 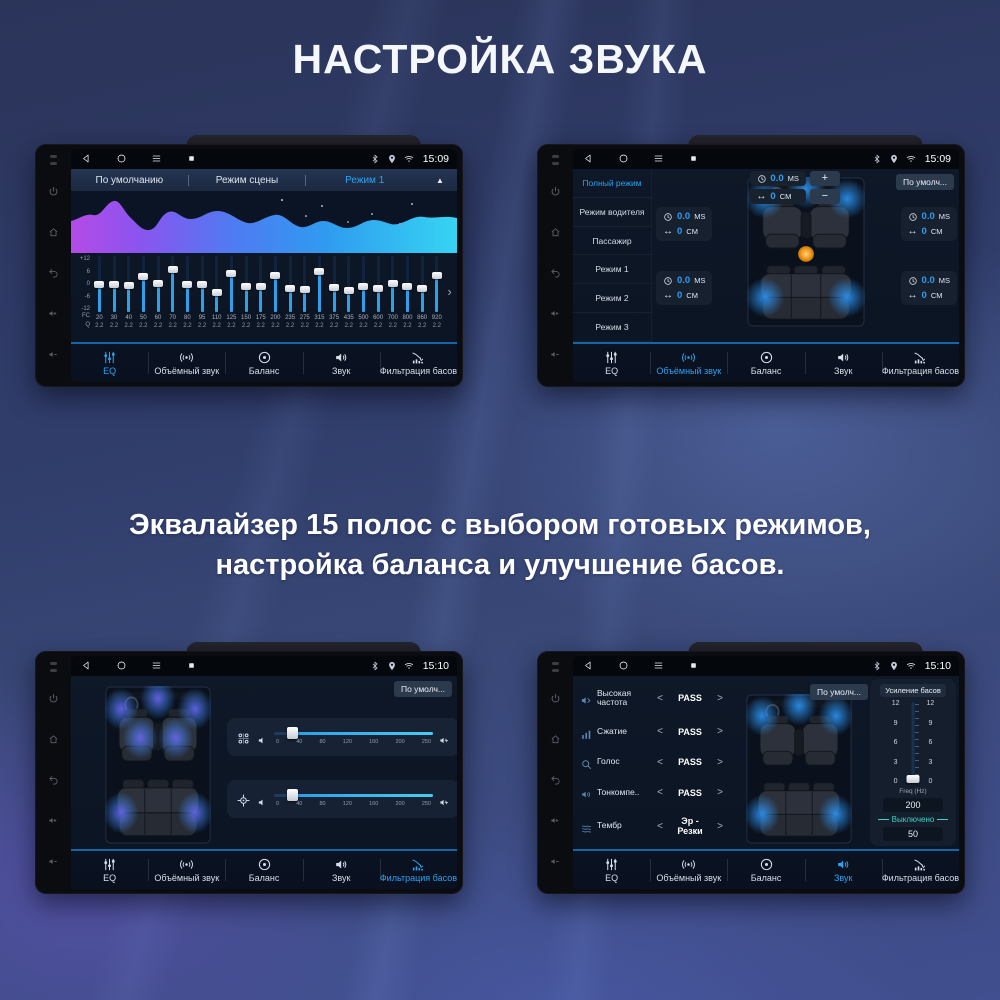 What do you see at coordinates (129, 180) in the screenshot?
I see `preset-default: По умолчанию` at bounding box center [129, 180].